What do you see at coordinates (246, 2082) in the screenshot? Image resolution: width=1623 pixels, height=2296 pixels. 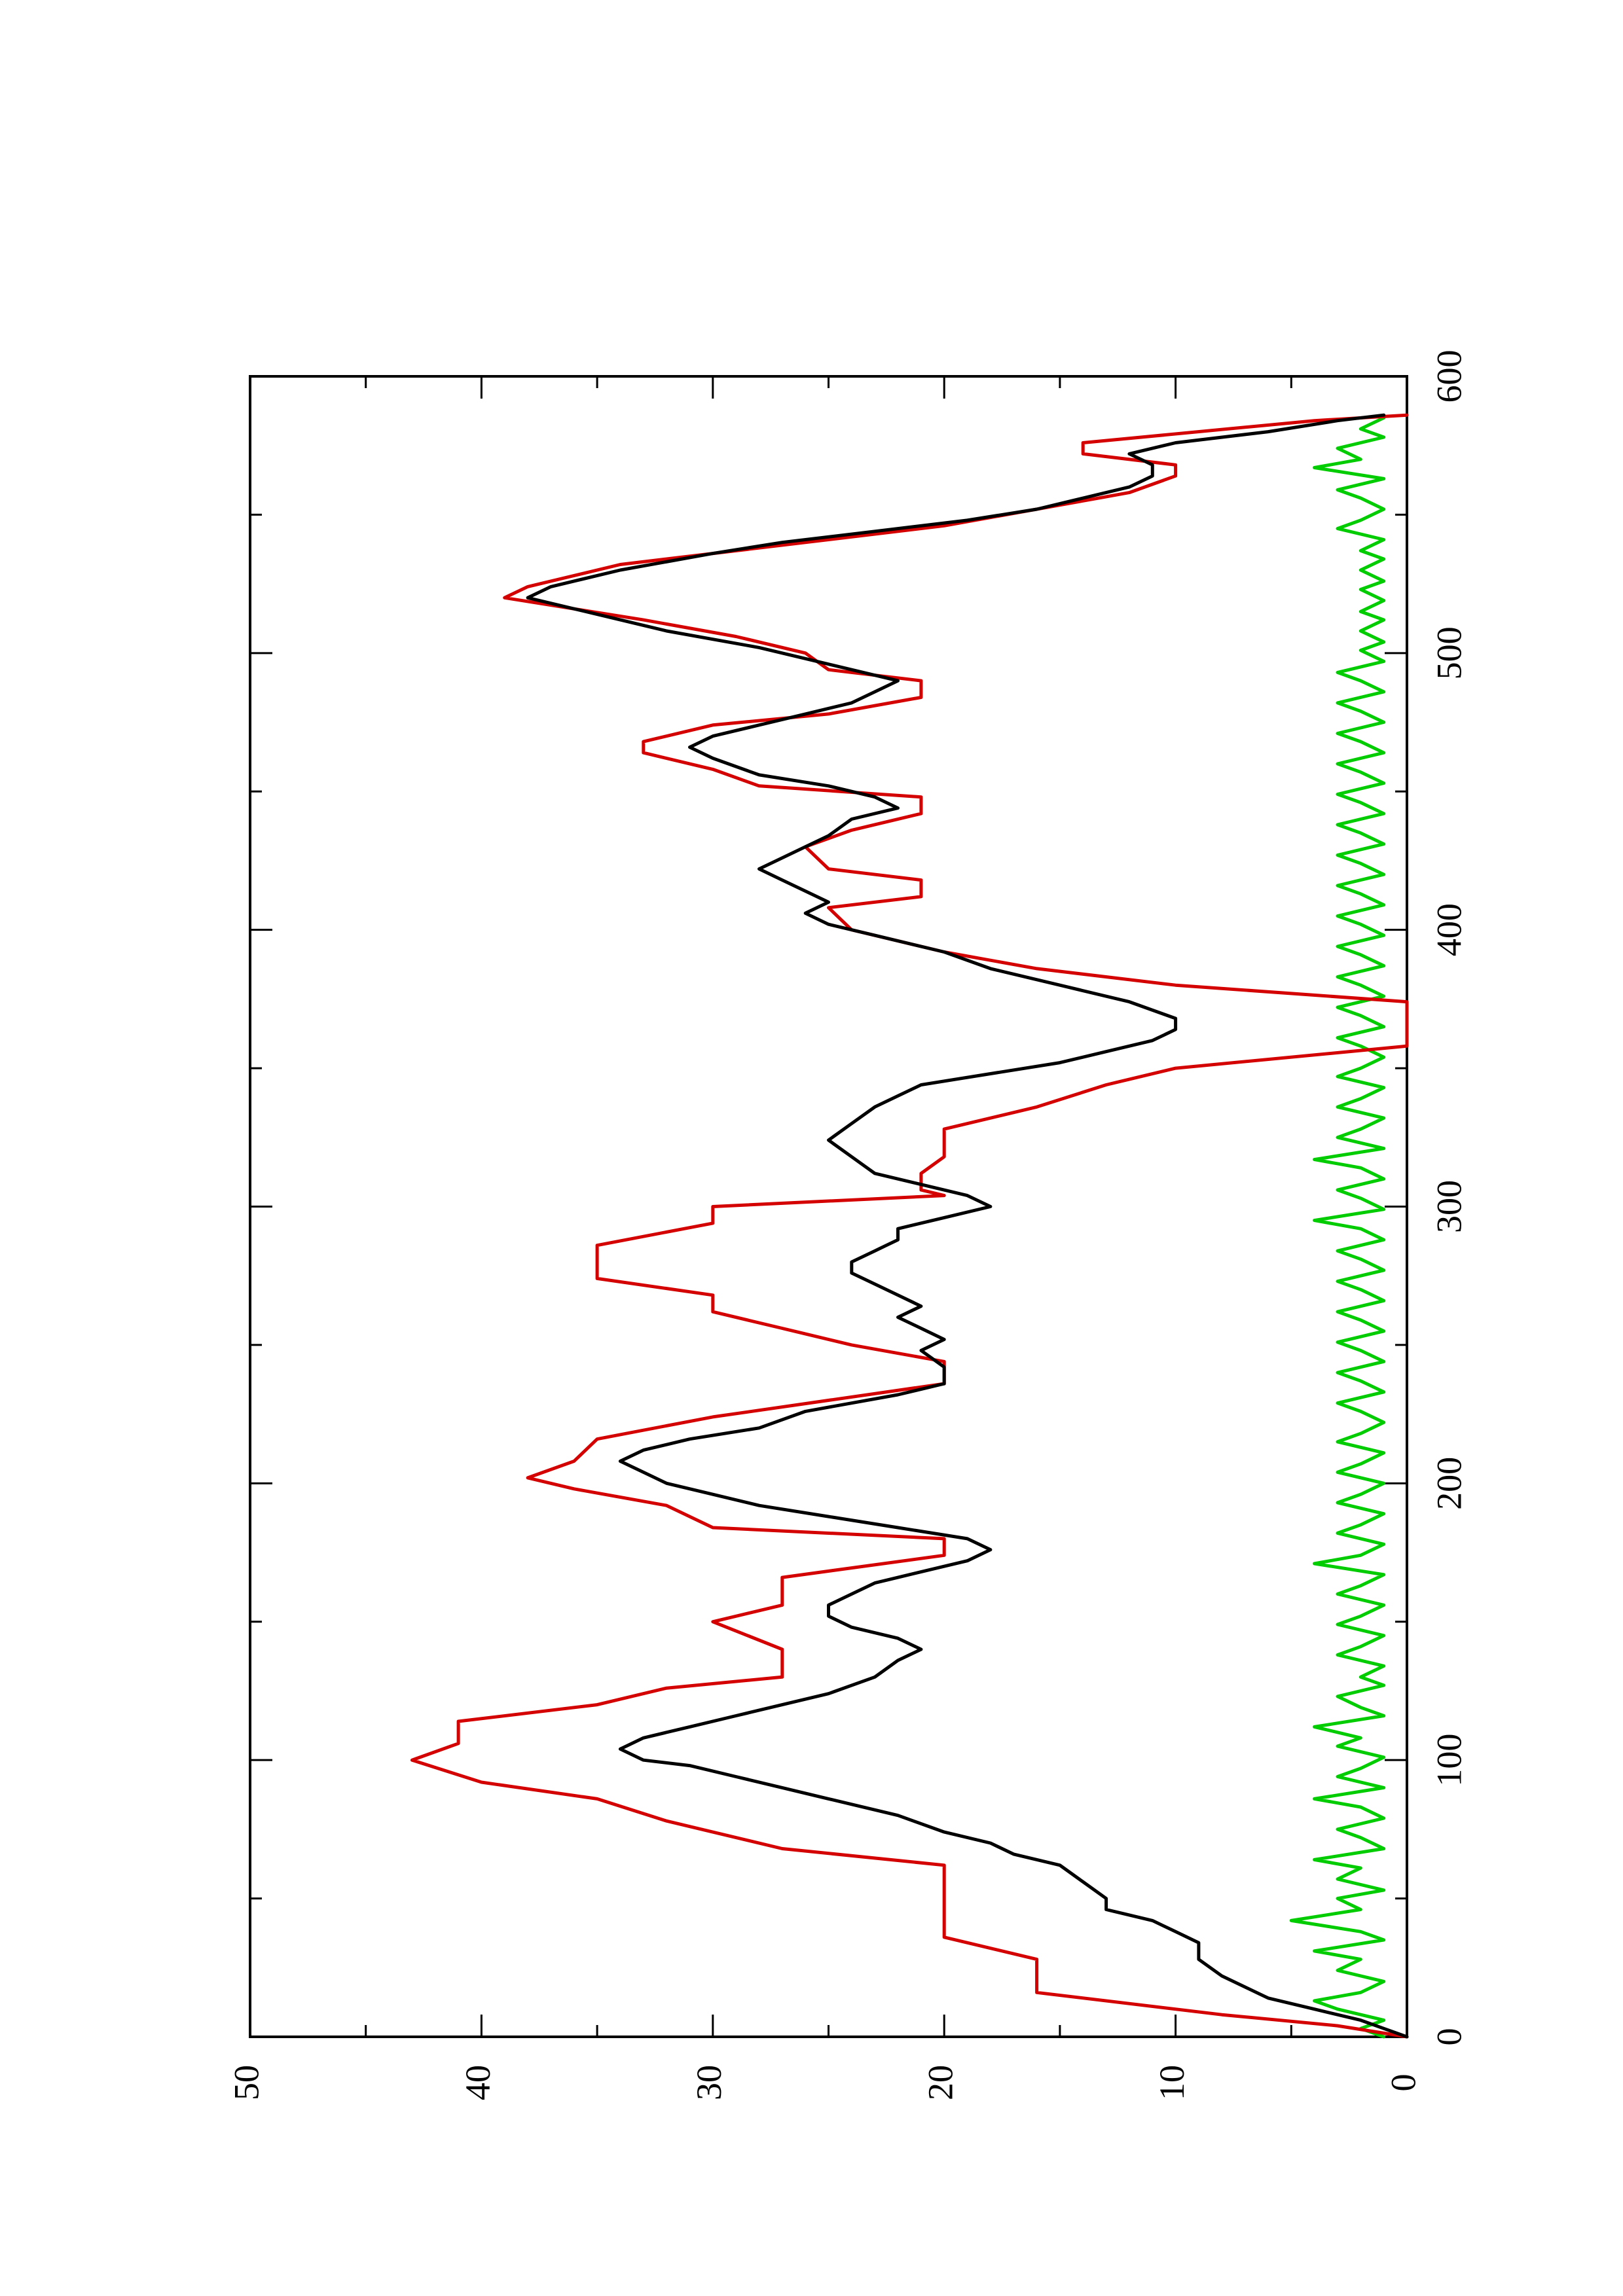 I see `y-tick-label: 50` at bounding box center [246, 2082].